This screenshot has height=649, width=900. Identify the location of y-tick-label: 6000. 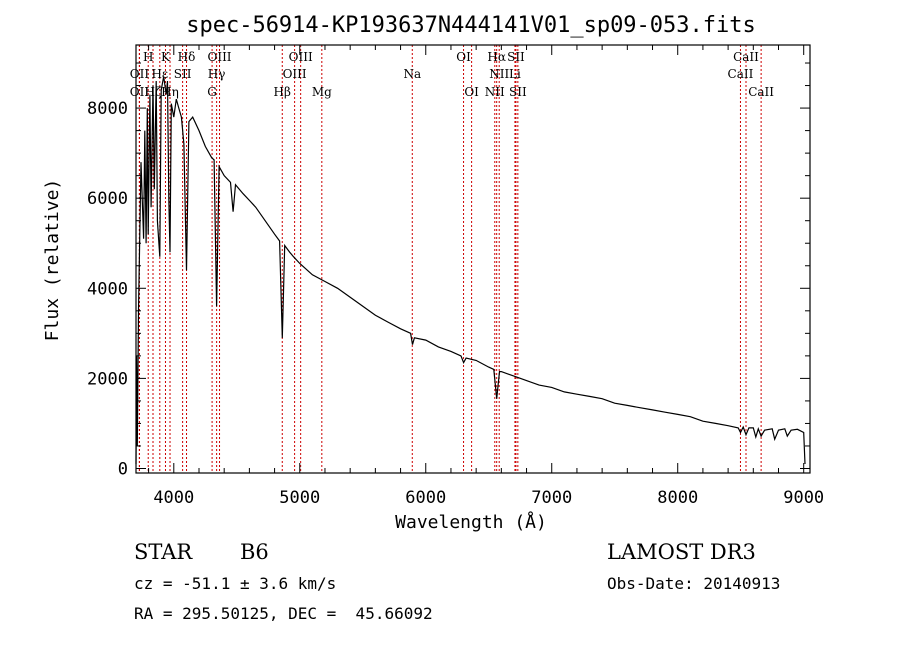
(107, 199).